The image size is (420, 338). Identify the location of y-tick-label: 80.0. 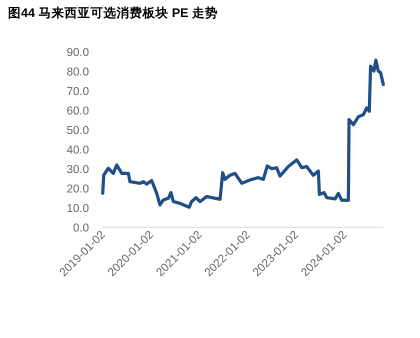
(77, 72).